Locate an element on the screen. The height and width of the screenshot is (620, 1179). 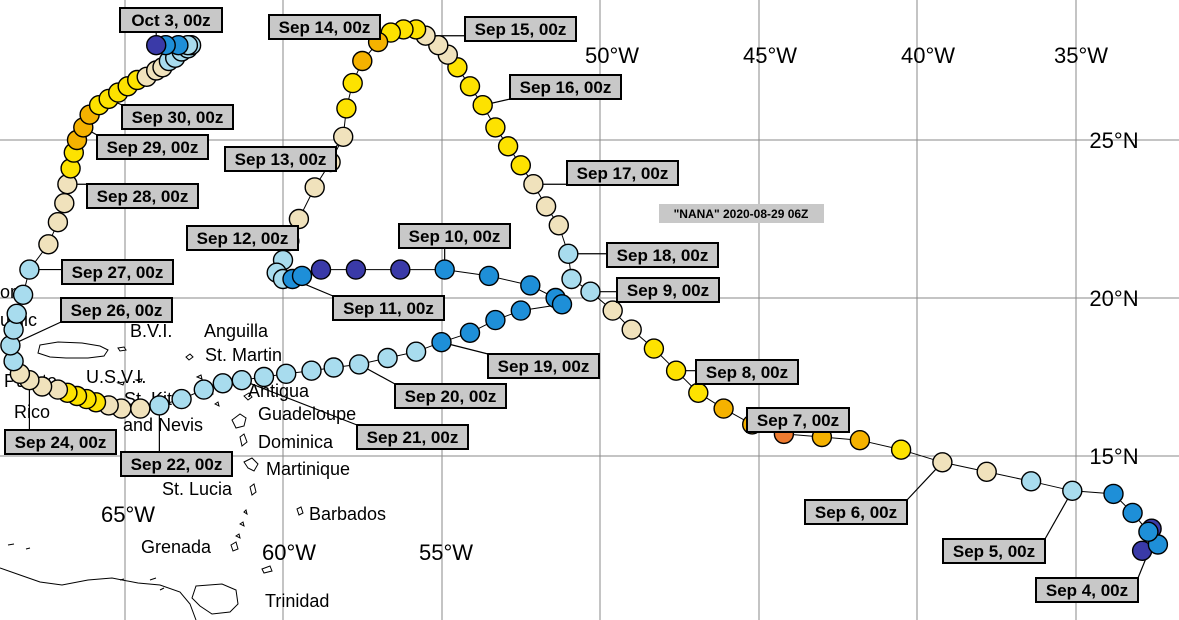
tobago-coast is located at coordinates (267, 569).